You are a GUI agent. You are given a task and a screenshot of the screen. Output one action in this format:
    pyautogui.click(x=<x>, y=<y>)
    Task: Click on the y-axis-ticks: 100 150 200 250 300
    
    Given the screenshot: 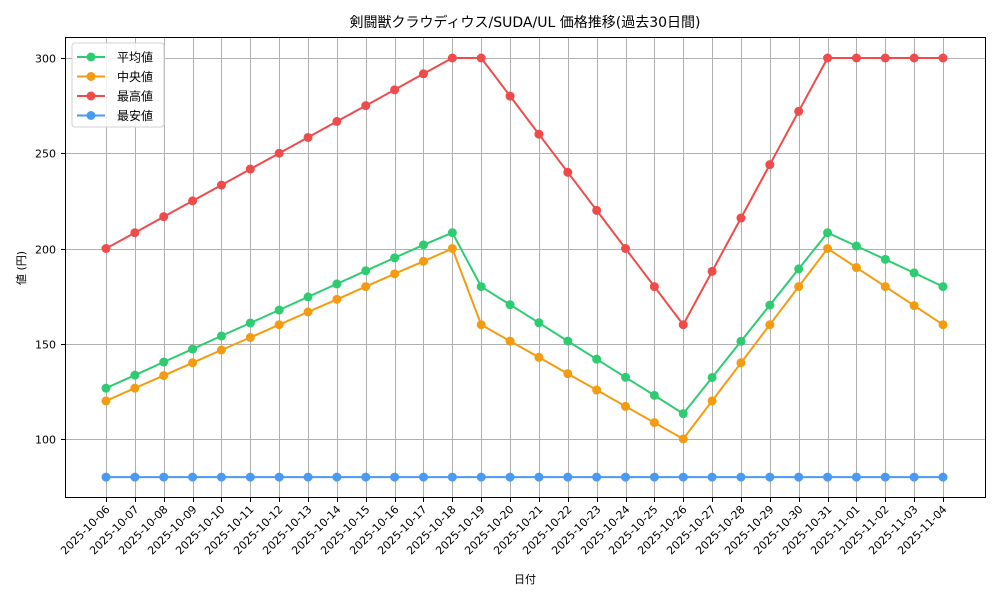 What is the action you would take?
    pyautogui.click(x=50, y=250)
    